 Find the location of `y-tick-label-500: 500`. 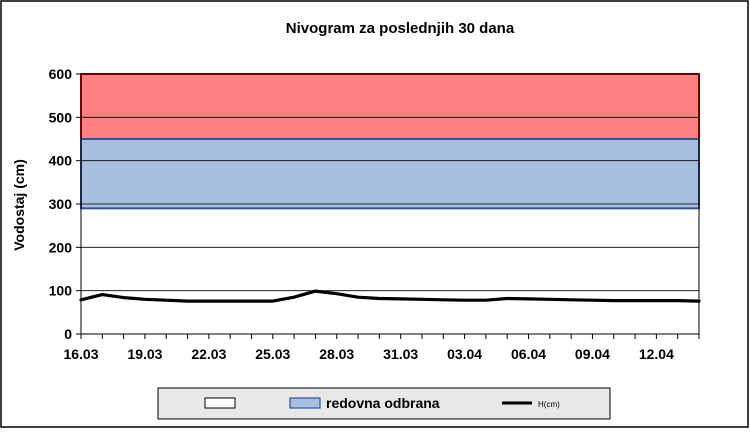

y-tick-label-500: 500 is located at coordinates (61, 117).